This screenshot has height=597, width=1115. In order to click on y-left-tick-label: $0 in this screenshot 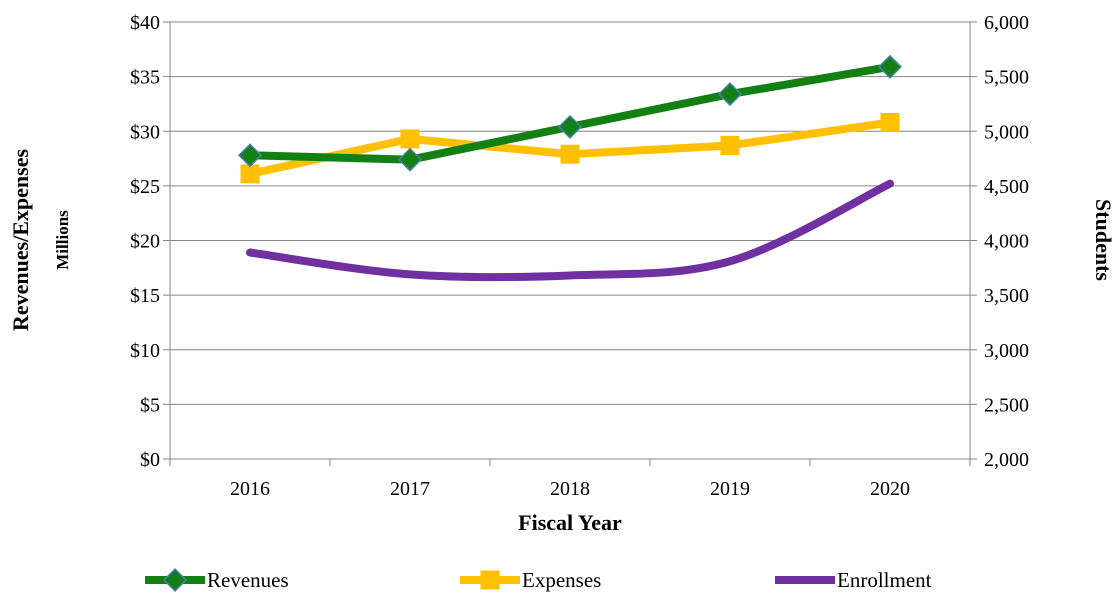, I will do `click(150, 460)`.